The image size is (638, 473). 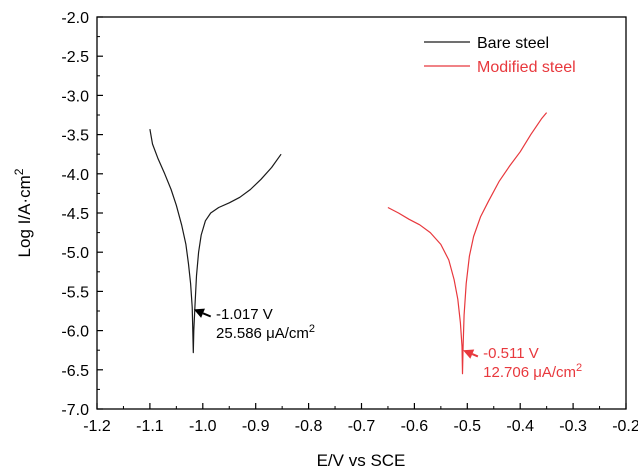 I want to click on y-tick-label: -5.5, so click(x=75, y=292).